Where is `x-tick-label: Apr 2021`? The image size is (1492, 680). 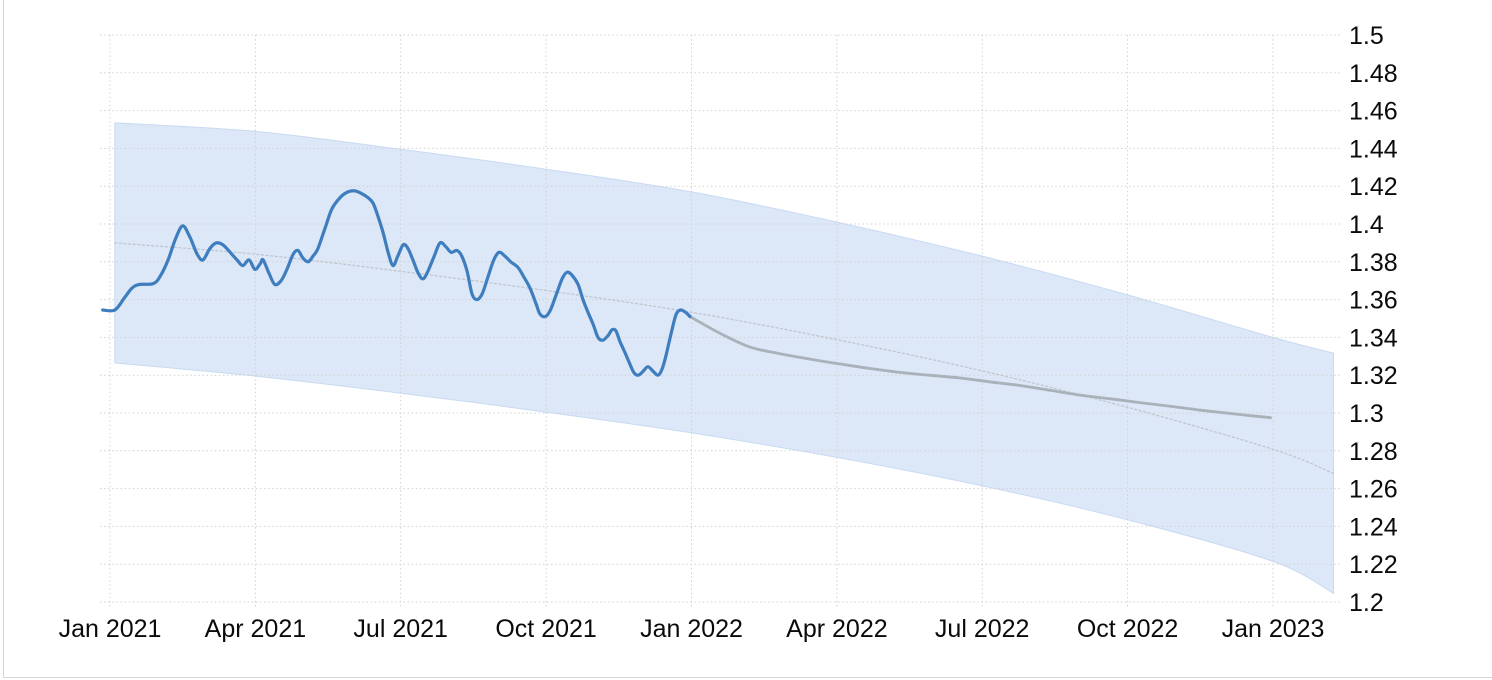 x-tick-label: Apr 2021 is located at coordinates (255, 629).